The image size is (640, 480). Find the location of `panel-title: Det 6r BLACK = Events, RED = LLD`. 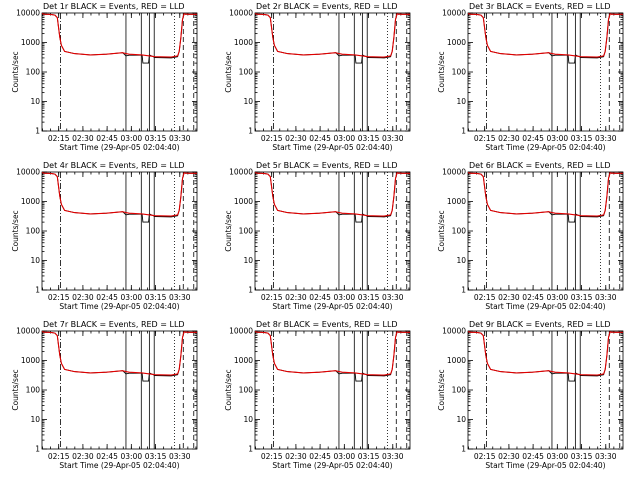

panel-title: Det 6r BLACK = Events, RED = LLD is located at coordinates (540, 165).